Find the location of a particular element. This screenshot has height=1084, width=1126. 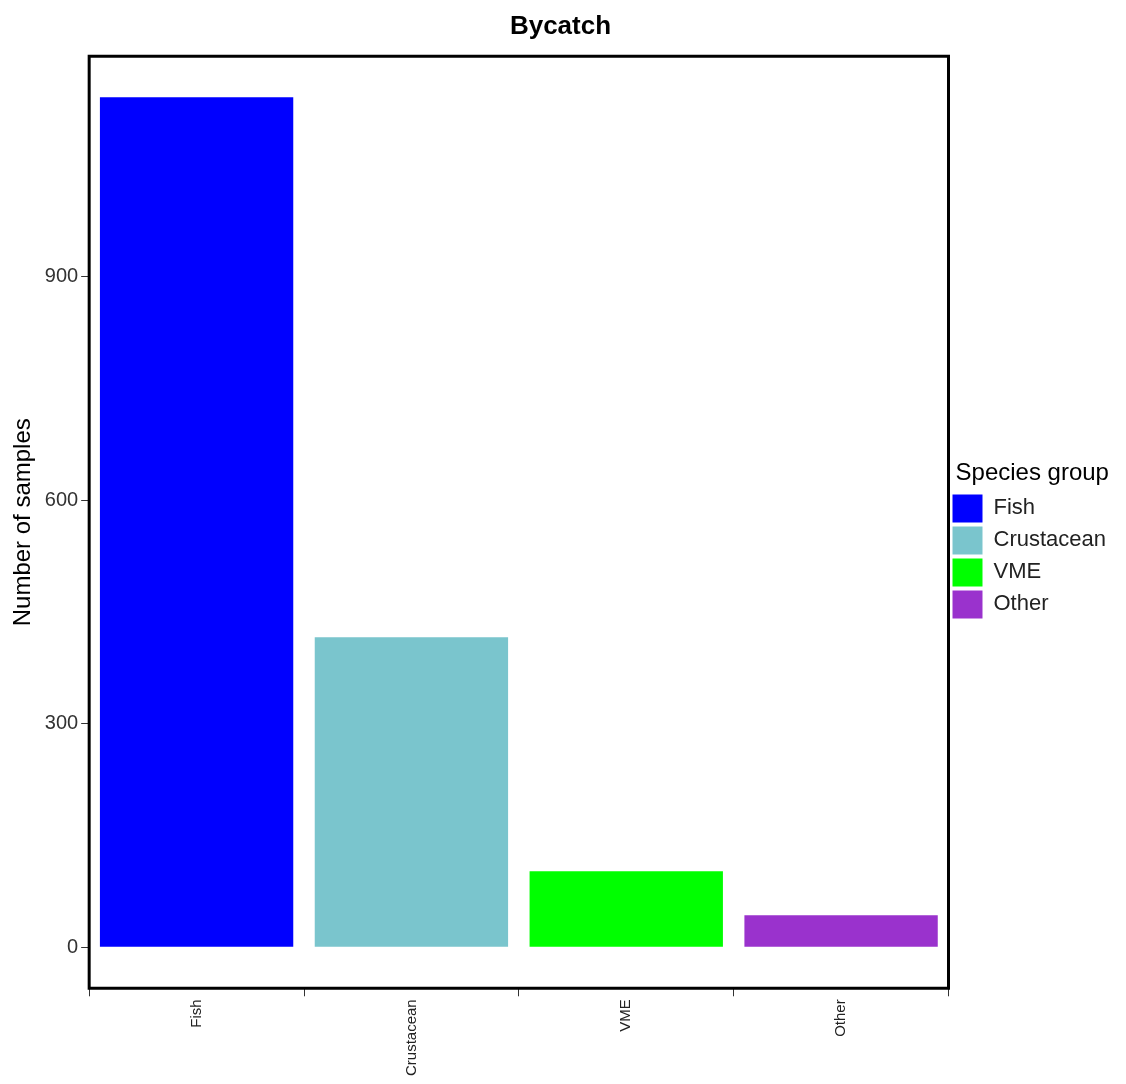

legend-title: Species group is located at coordinates (1032, 472).